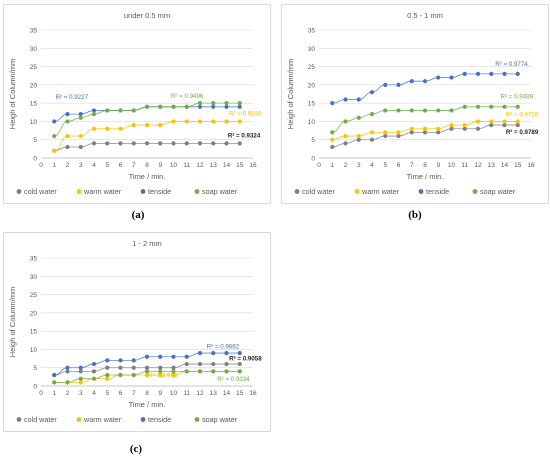 Image resolution: width=550 pixels, height=461 pixels. Describe the element at coordinates (157, 366) in the screenshot. I see `series-cold-water: R² = 0.9058` at that location.